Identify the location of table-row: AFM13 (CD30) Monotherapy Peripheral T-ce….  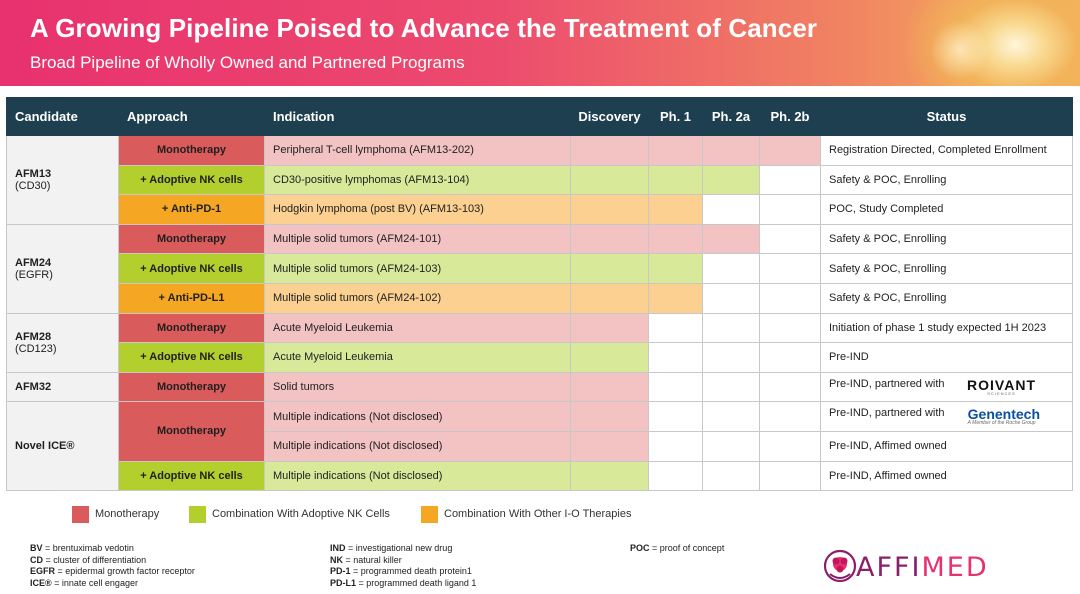
(539, 180).